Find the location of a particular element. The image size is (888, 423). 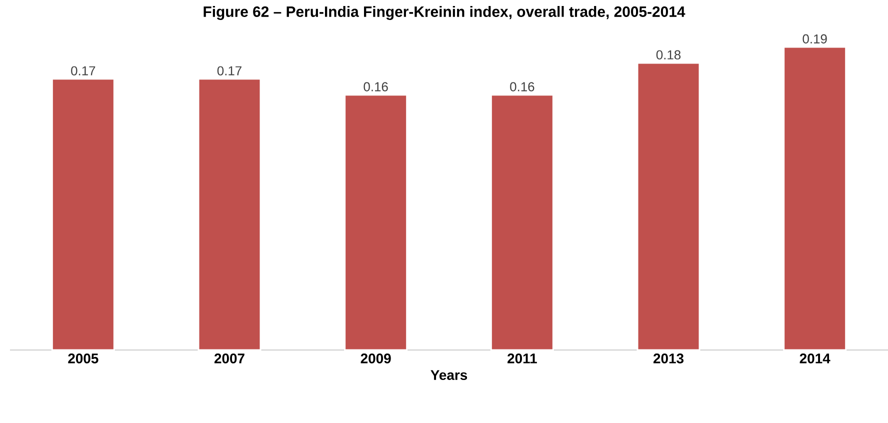

x-tick-label: 2005 is located at coordinates (83, 359).